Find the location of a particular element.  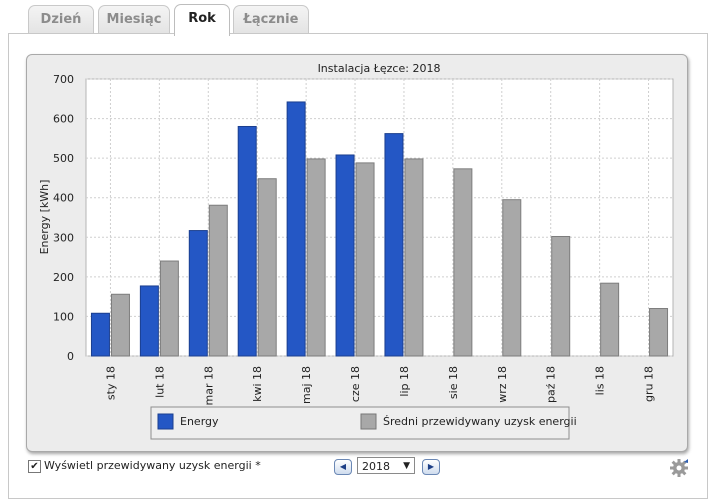

y-tick-labels: 0 100 200 300 400 500 600 700 is located at coordinates (63, 218).